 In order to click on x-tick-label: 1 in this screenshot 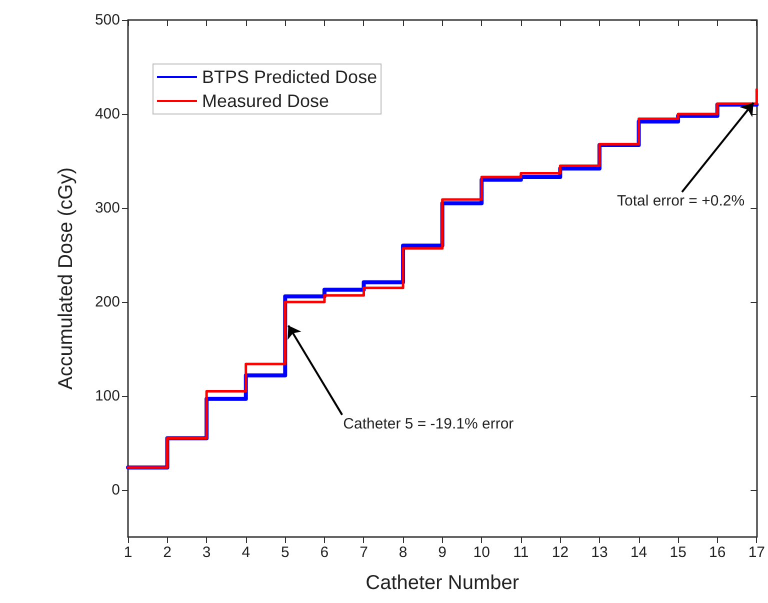, I will do `click(128, 552)`.